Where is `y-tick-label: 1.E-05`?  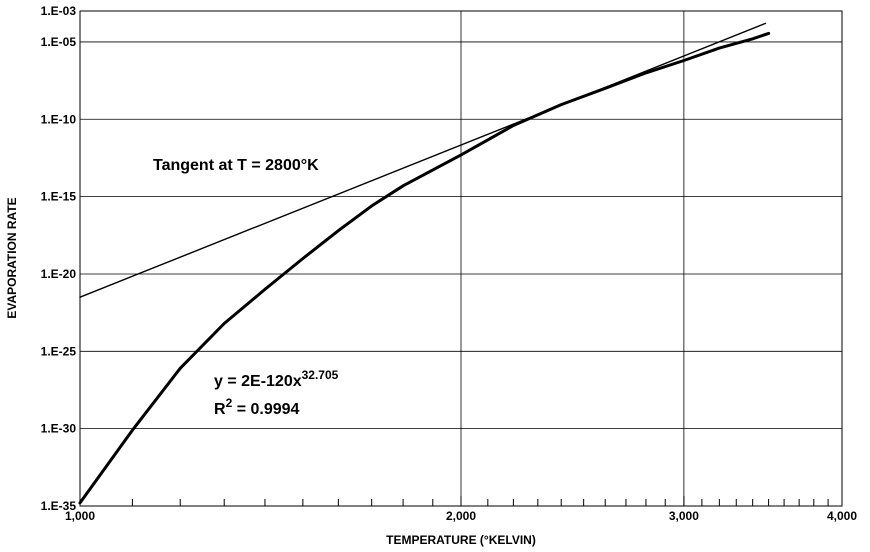 y-tick-label: 1.E-05 is located at coordinates (59, 42).